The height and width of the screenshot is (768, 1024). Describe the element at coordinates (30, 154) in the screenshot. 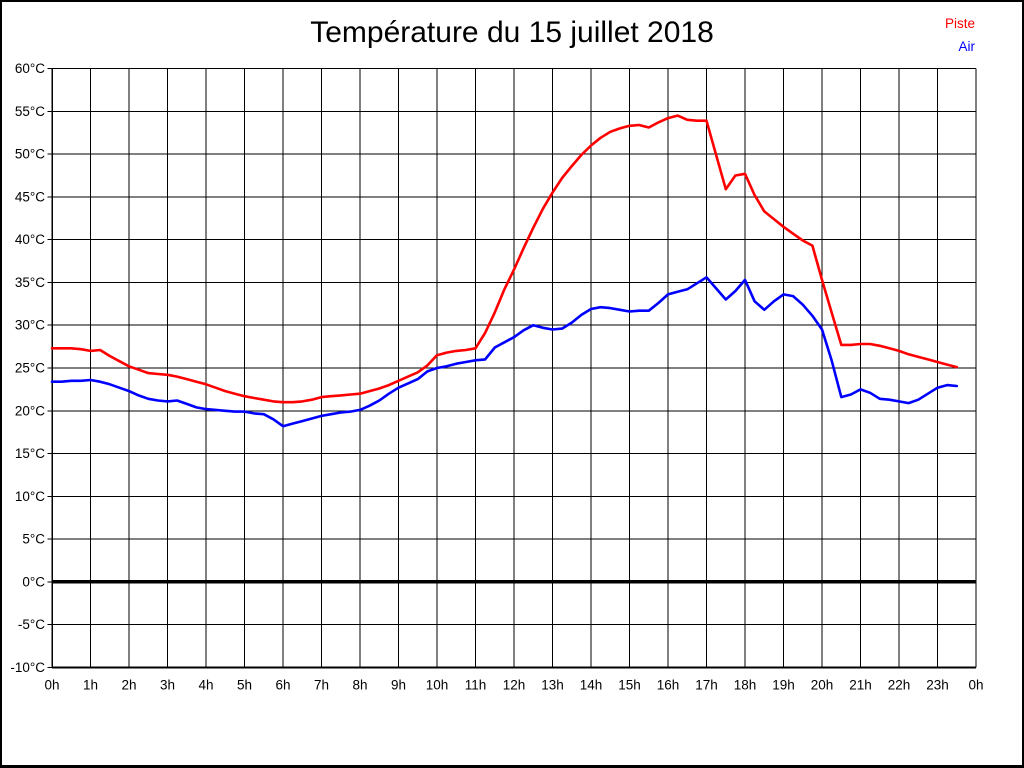

I see `y-tick-label: 50°C` at that location.